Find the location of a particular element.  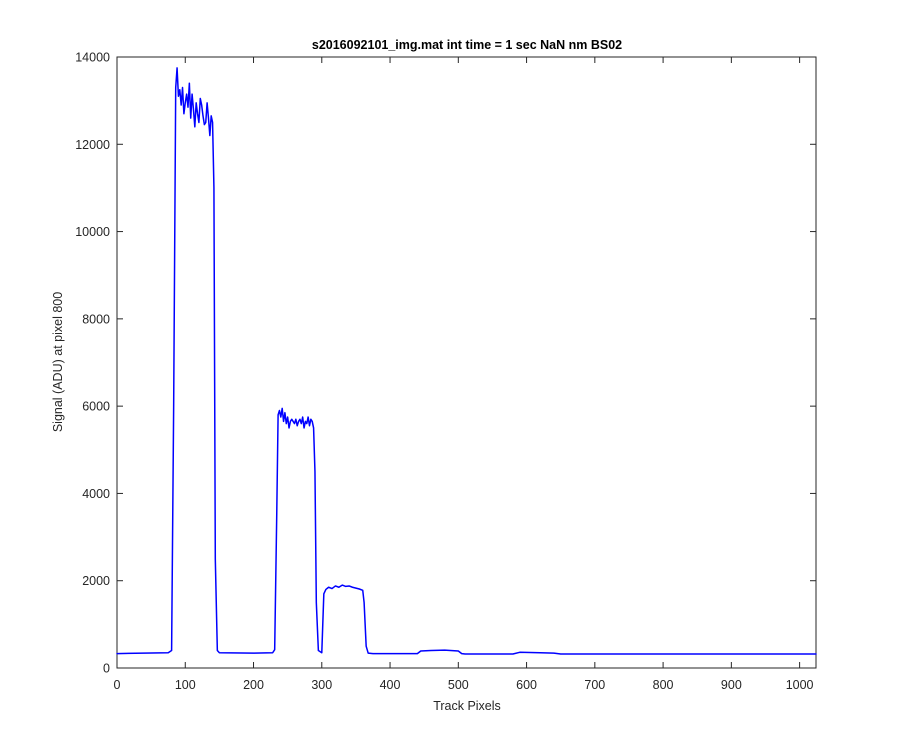

x-axis-label: Track Pixels is located at coordinates (467, 706).